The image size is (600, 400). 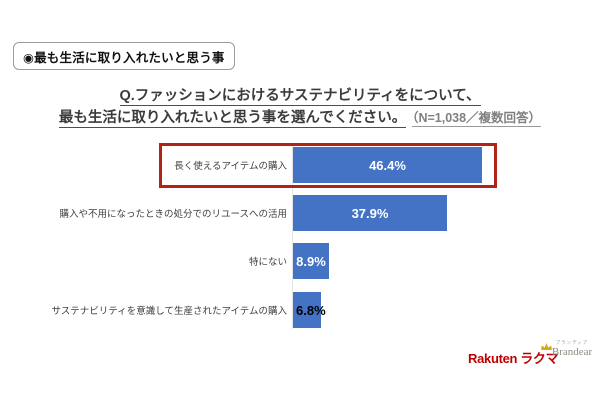 I want to click on chart-row: 長く使えるアイテムの購入 46.4%, so click(x=300, y=165).